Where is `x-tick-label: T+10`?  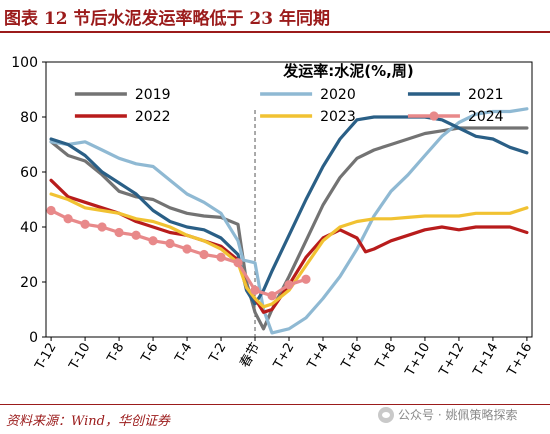
x-tick-label: T+10 is located at coordinates (417, 360).